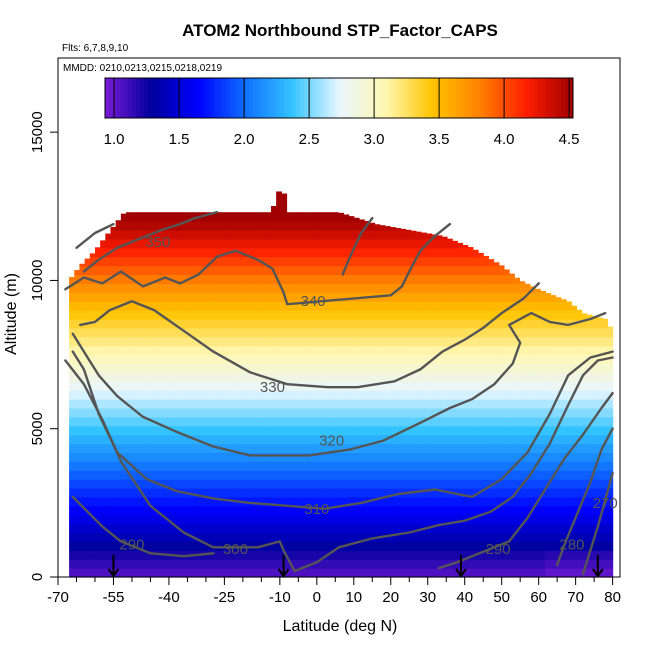  What do you see at coordinates (37, 132) in the screenshot?
I see `y-tick-label: 15000` at bounding box center [37, 132].